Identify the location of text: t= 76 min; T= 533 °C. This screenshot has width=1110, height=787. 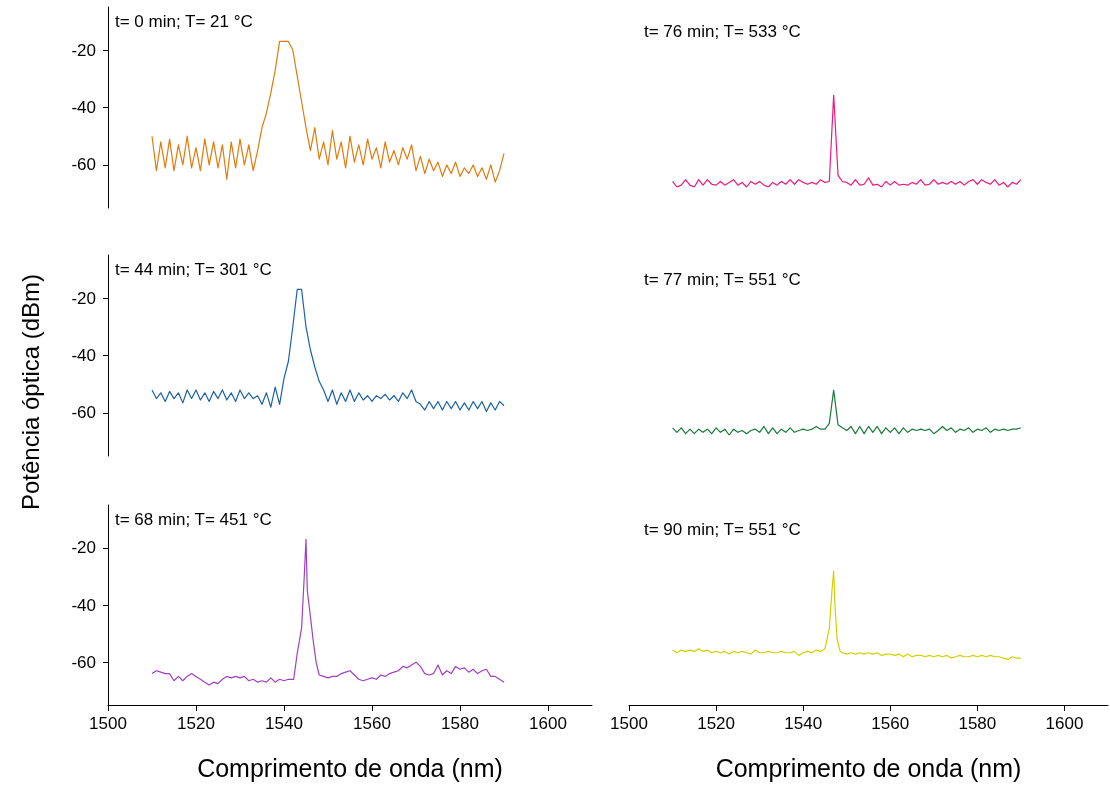
(722, 31).